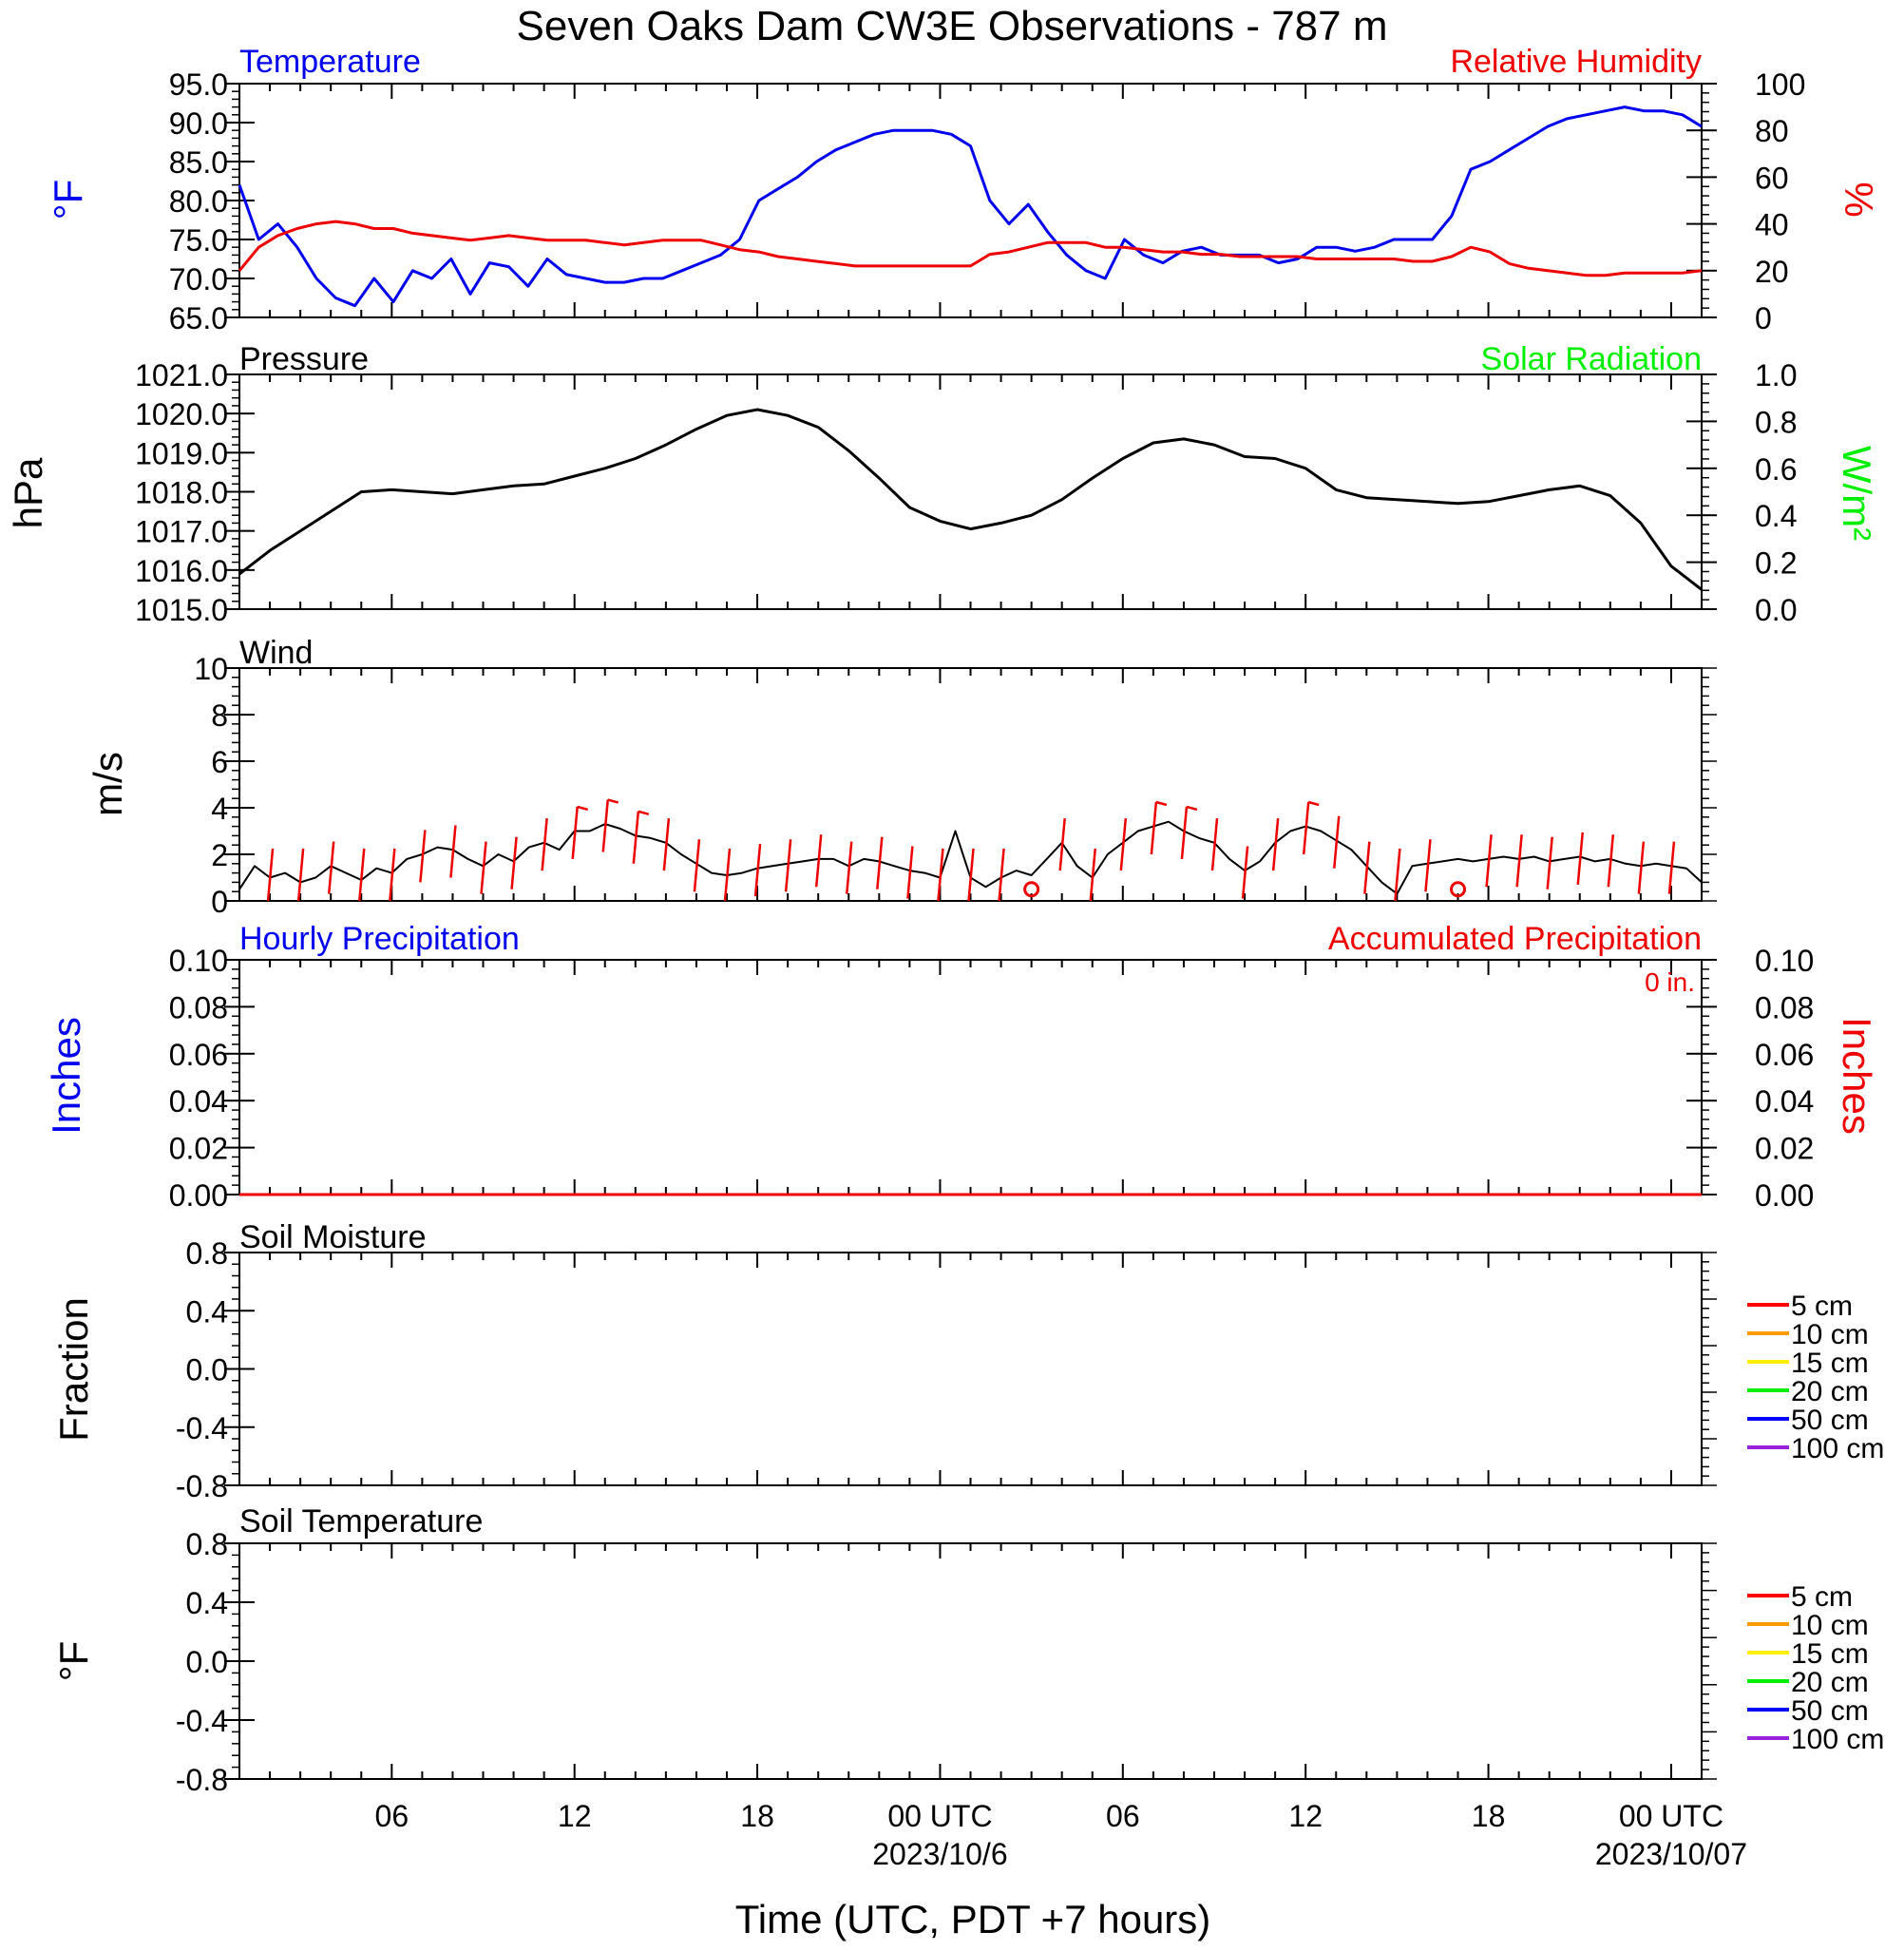 This screenshot has height=1951, width=1904. I want to click on pressure-line, so click(971, 499).